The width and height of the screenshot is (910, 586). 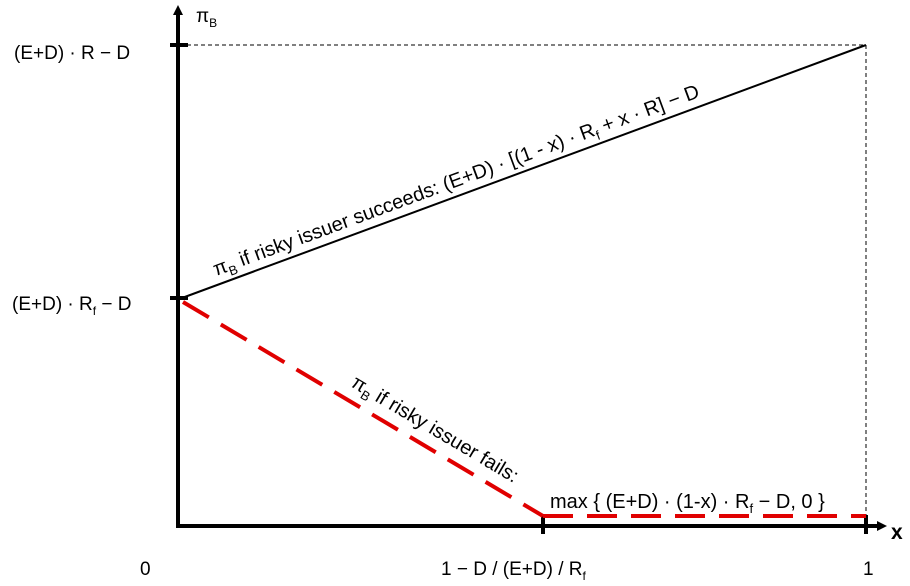 What do you see at coordinates (868, 569) in the screenshot?
I see `x-label-end: 1` at bounding box center [868, 569].